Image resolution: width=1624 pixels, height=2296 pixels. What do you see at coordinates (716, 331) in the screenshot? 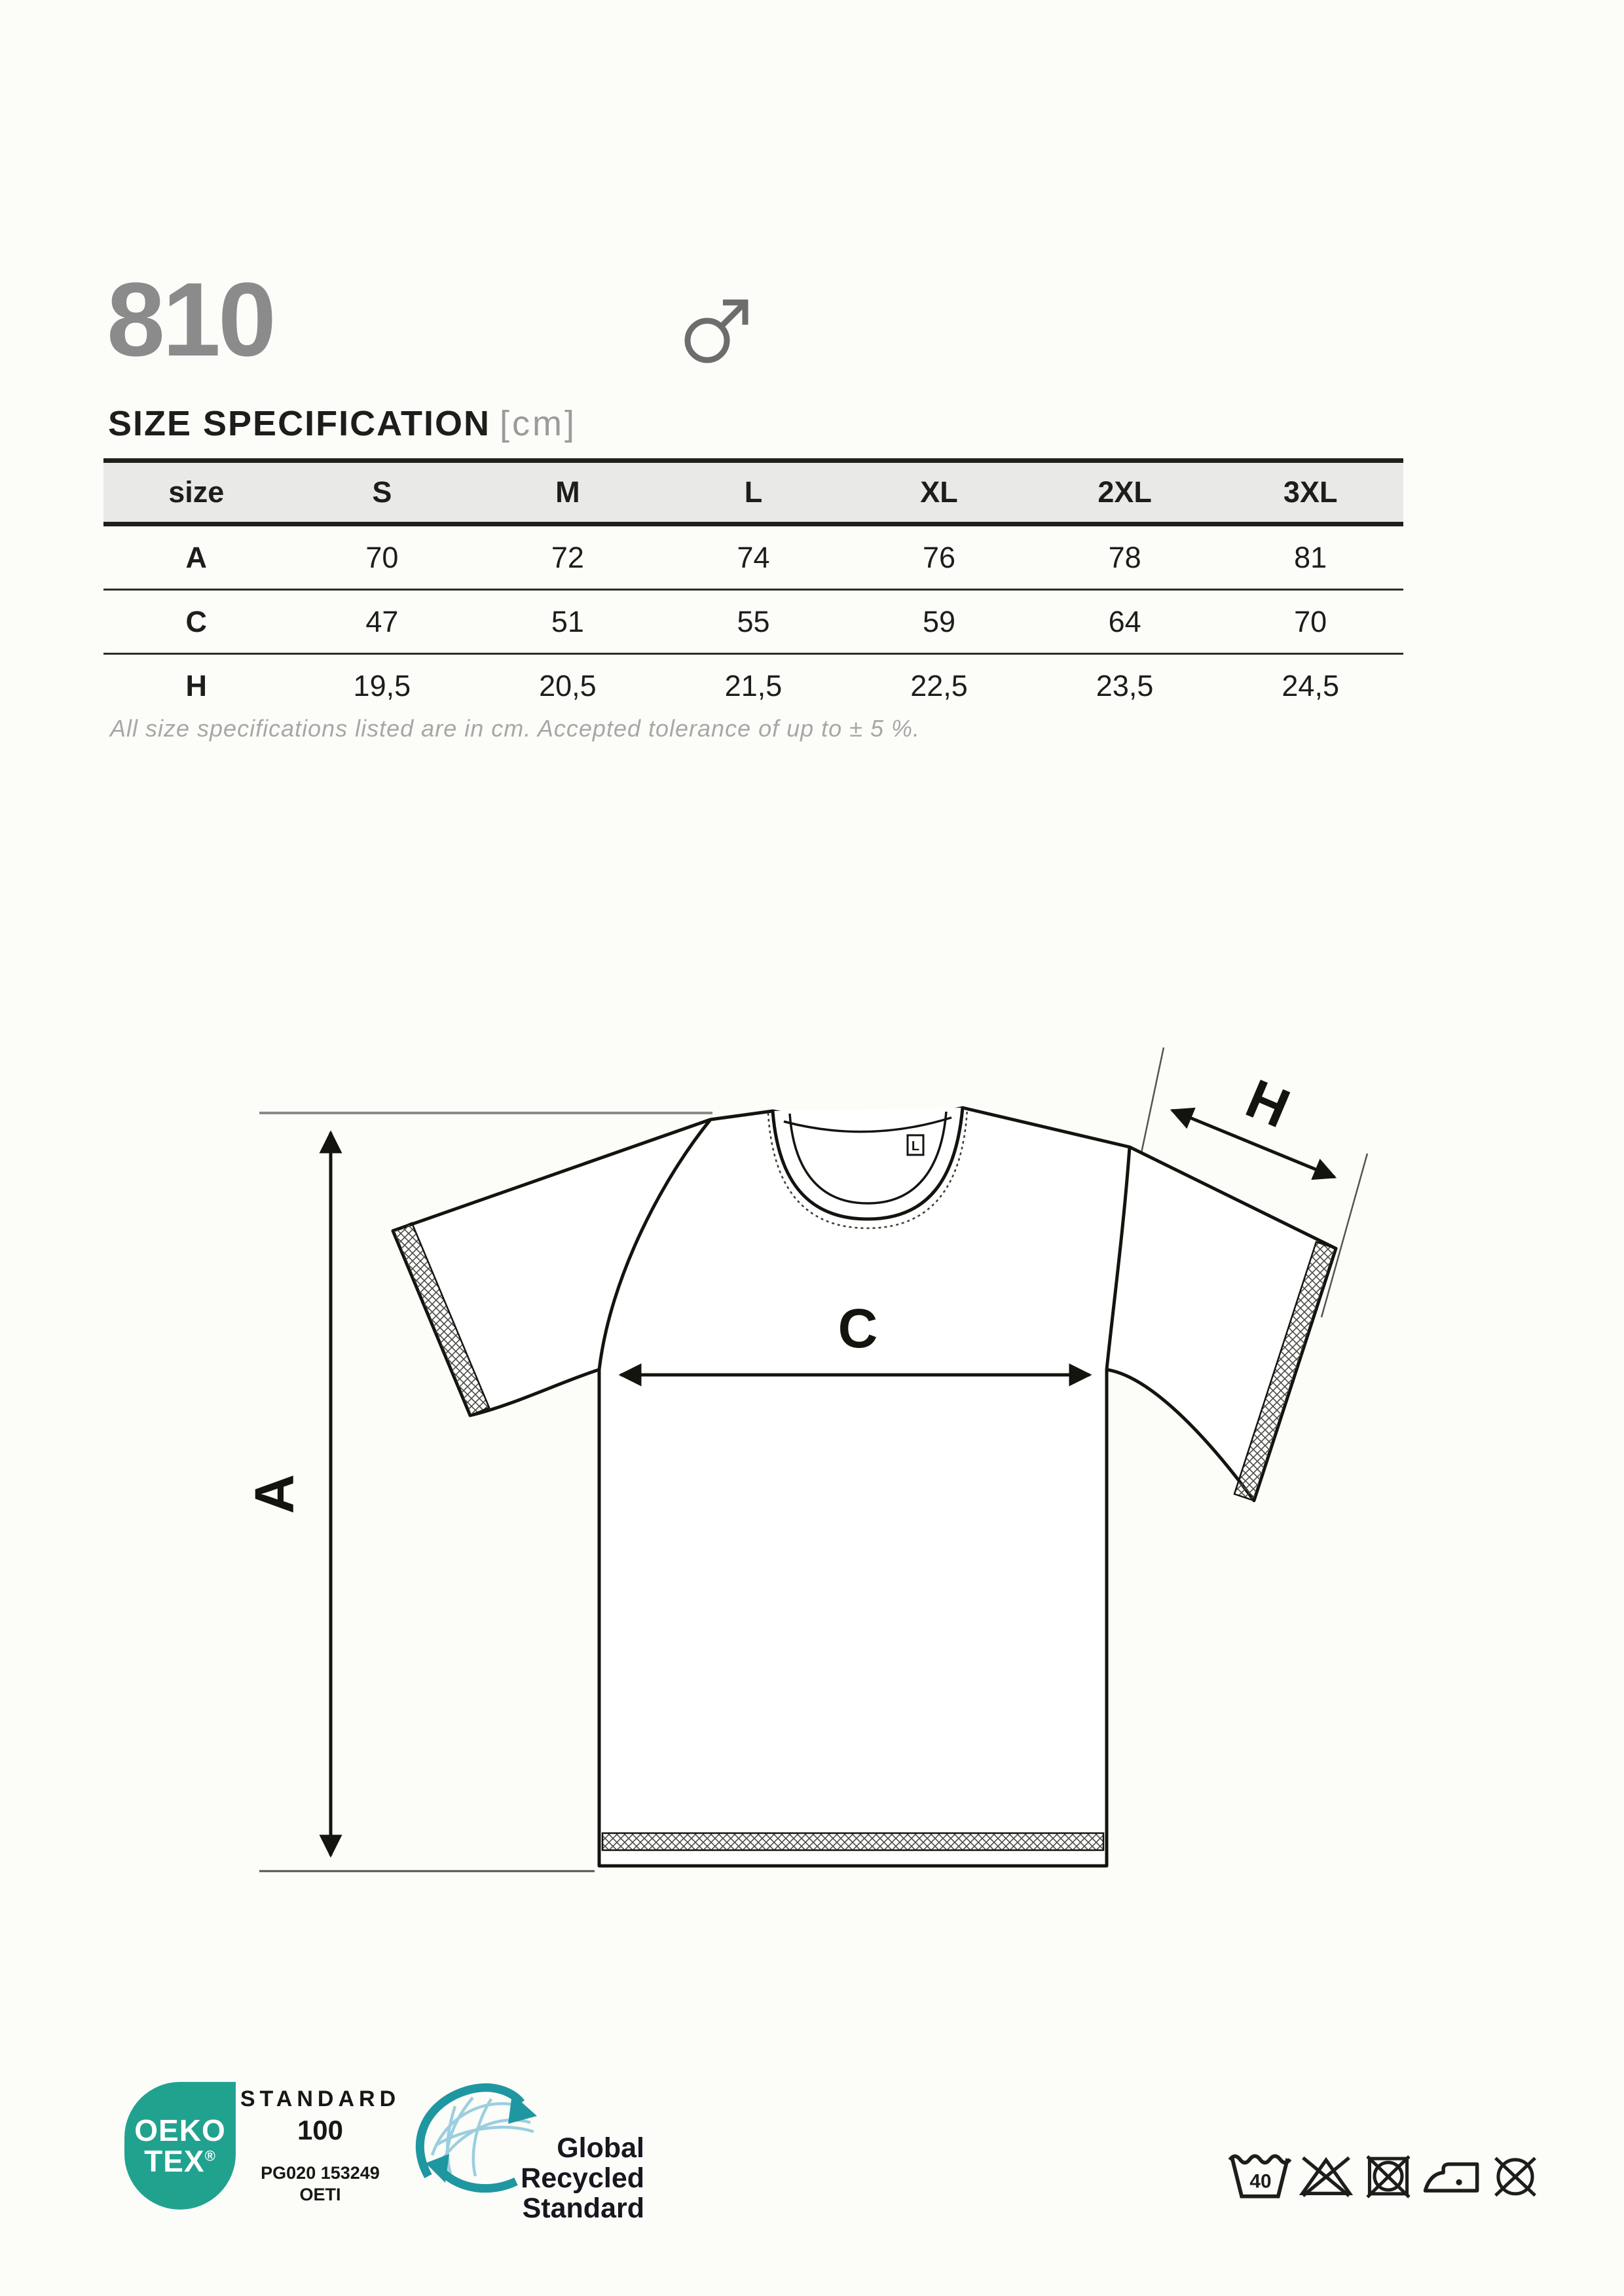
I see `male-gender-icon` at bounding box center [716, 331].